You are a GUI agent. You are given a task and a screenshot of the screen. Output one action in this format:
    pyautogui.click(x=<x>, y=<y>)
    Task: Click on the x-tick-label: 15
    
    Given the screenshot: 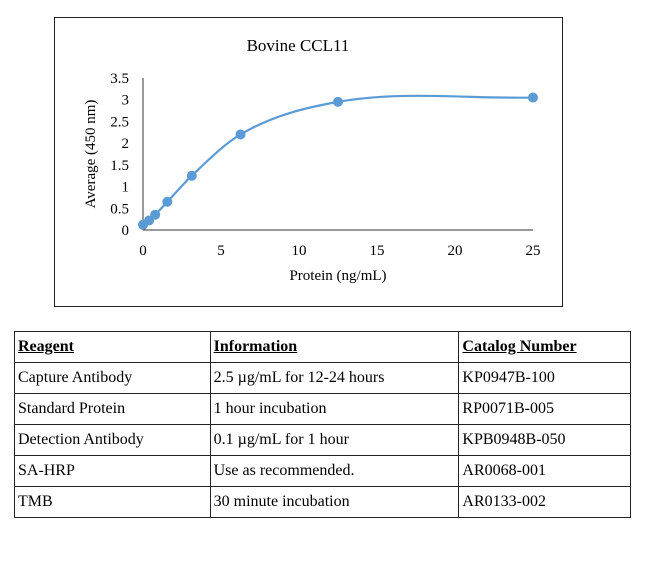 What is the action you would take?
    pyautogui.click(x=377, y=251)
    